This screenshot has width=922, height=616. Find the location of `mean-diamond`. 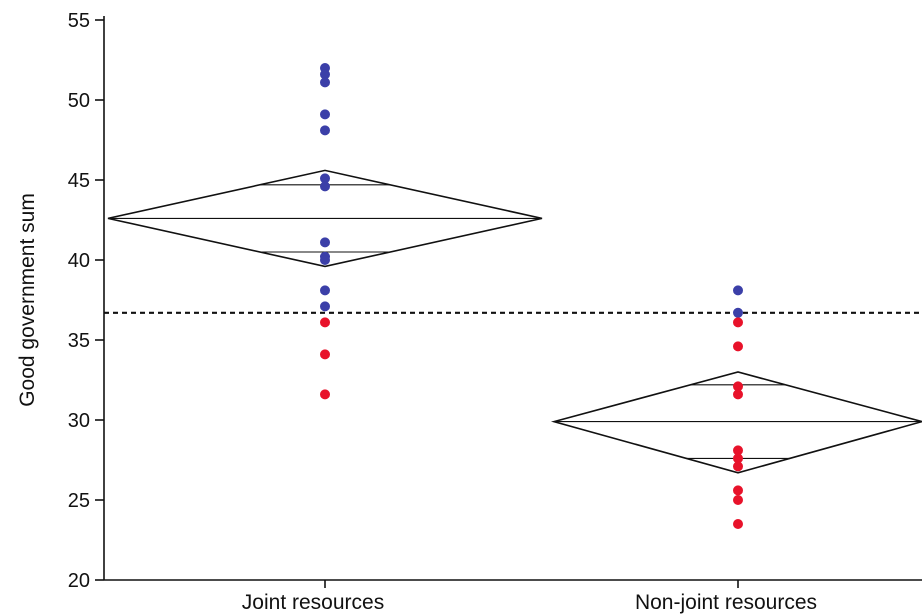

mean-diamond is located at coordinates (736, 422).